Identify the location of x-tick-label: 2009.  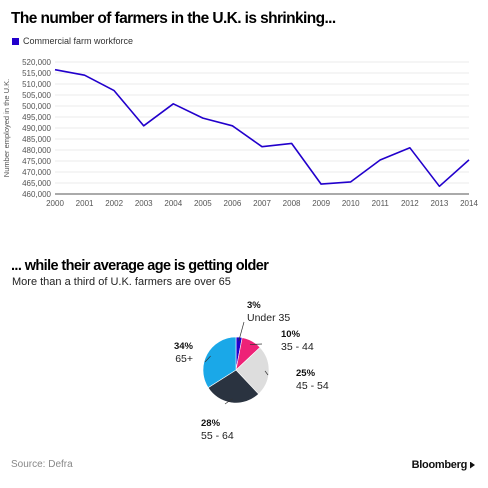
(321, 203).